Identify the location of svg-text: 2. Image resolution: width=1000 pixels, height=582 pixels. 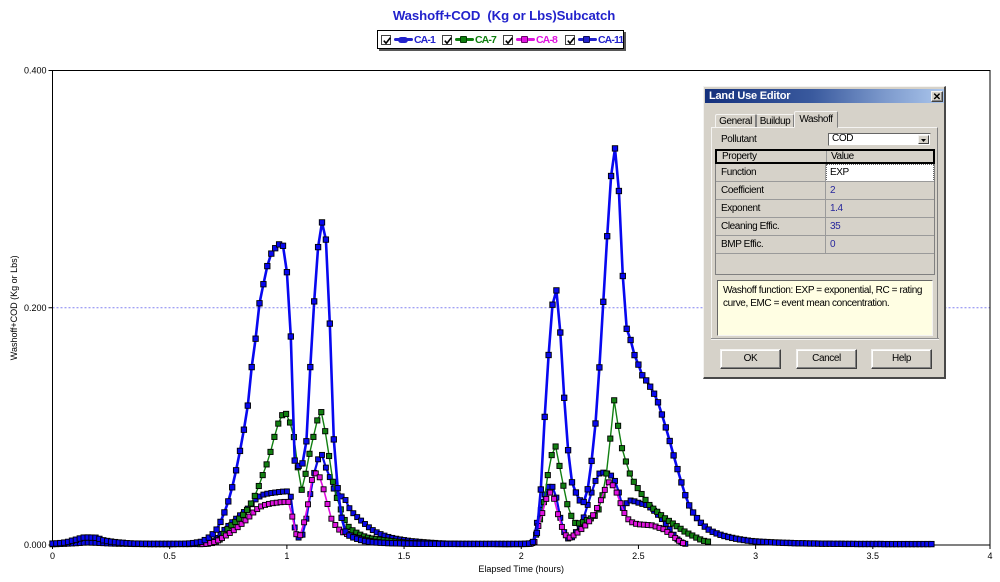
(521, 556).